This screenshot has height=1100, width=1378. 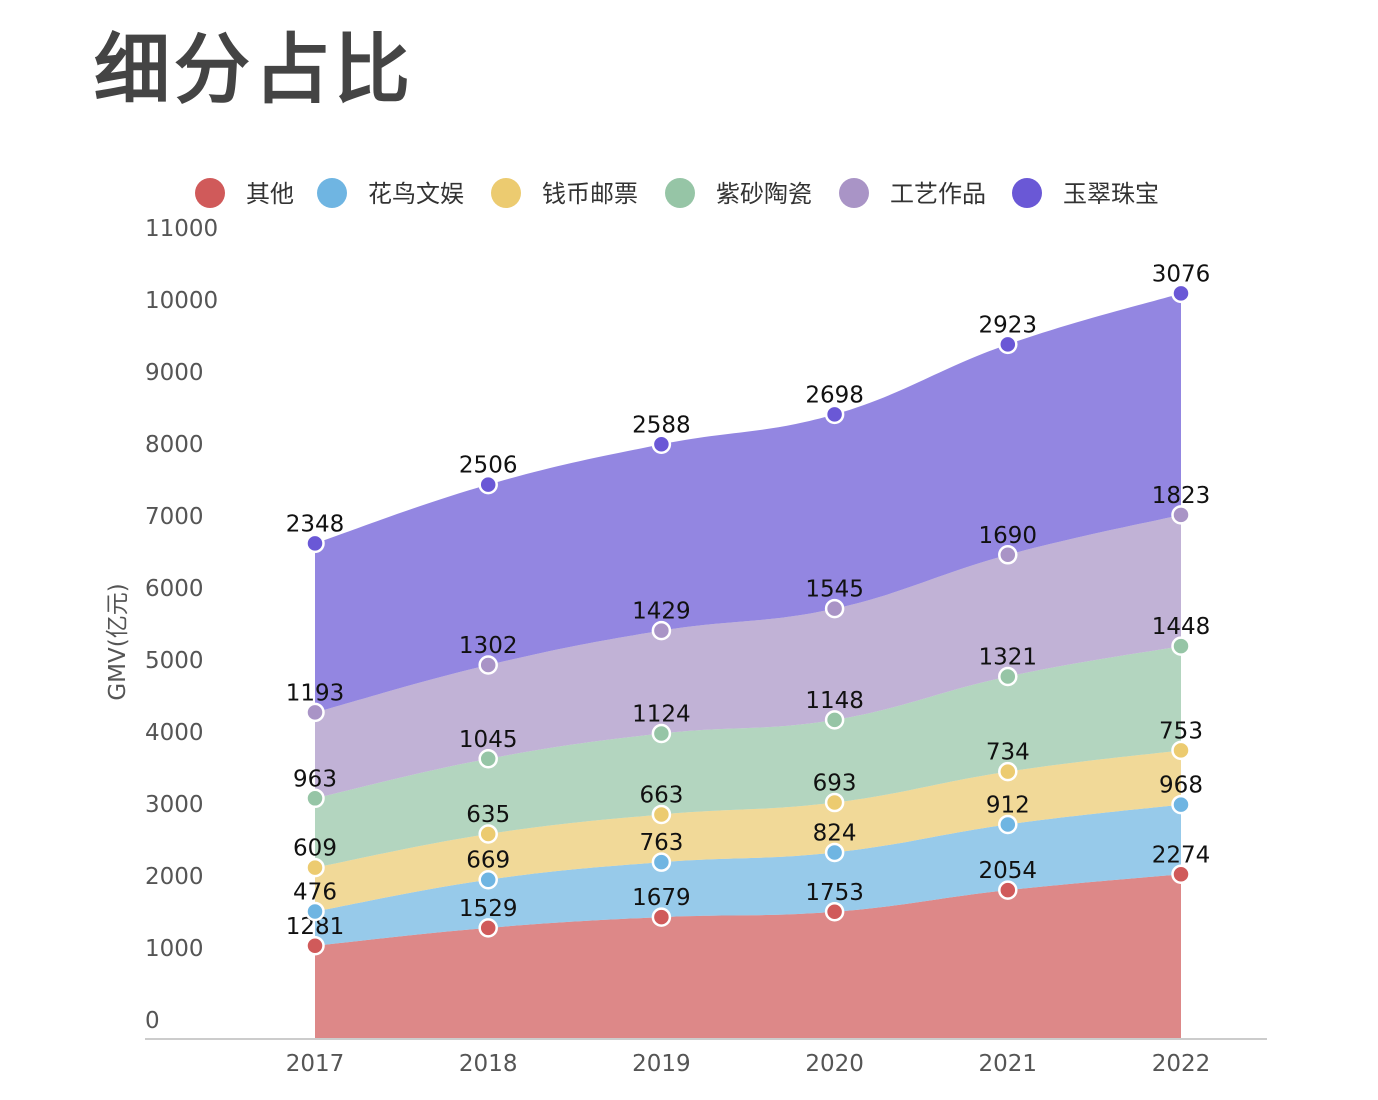 I want to click on data-label: 1753, so click(x=834, y=893).